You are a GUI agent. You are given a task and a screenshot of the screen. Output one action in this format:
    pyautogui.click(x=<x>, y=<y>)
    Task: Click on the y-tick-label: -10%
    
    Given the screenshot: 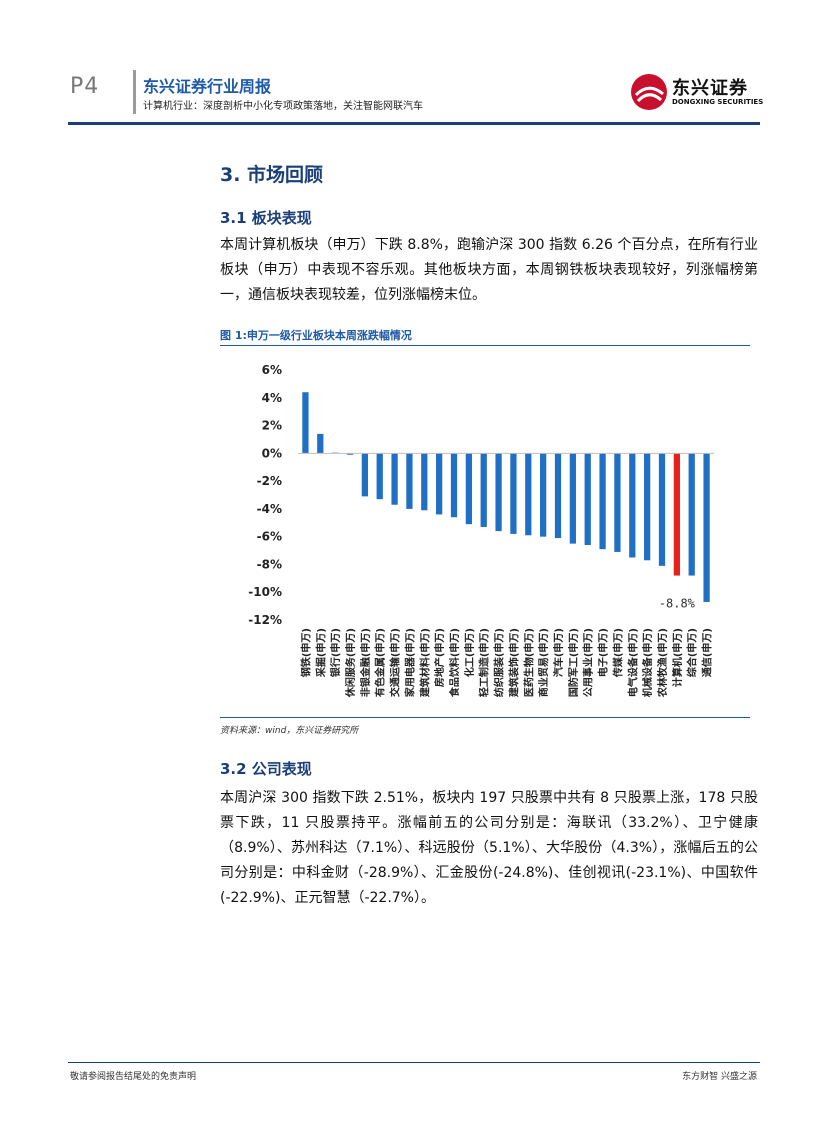 What is the action you would take?
    pyautogui.click(x=265, y=592)
    